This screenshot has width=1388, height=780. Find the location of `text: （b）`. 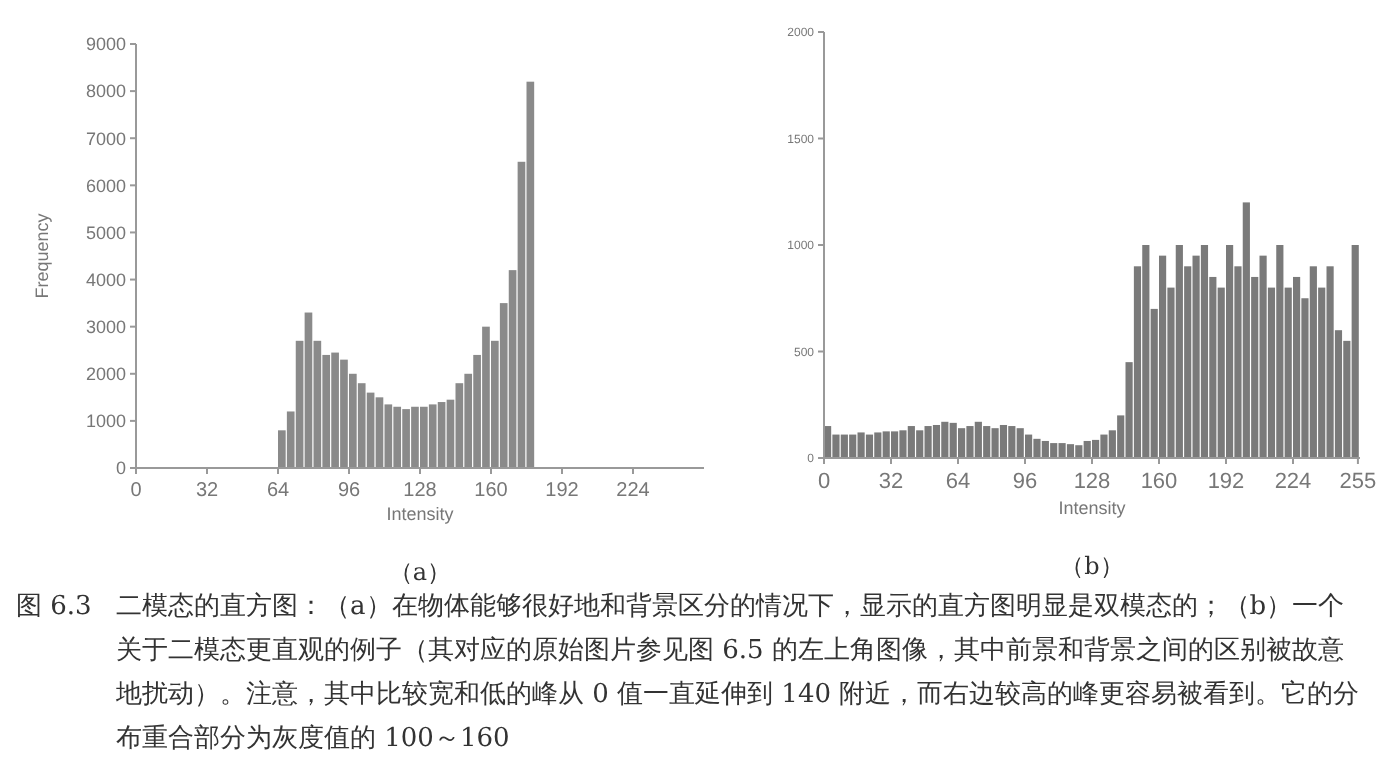

text: （b） is located at coordinates (1092, 566).